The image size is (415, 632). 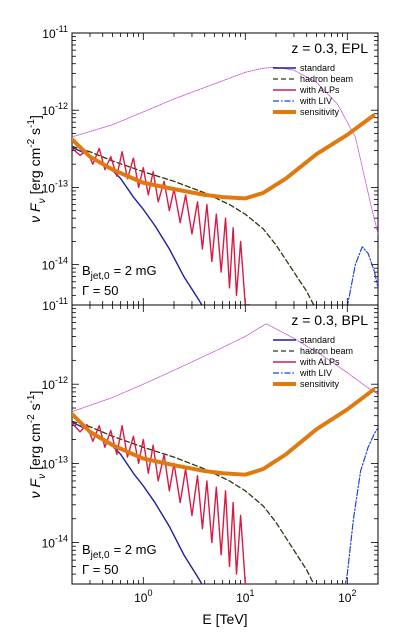 I want to click on x-tick-label: 10², so click(x=347, y=596).